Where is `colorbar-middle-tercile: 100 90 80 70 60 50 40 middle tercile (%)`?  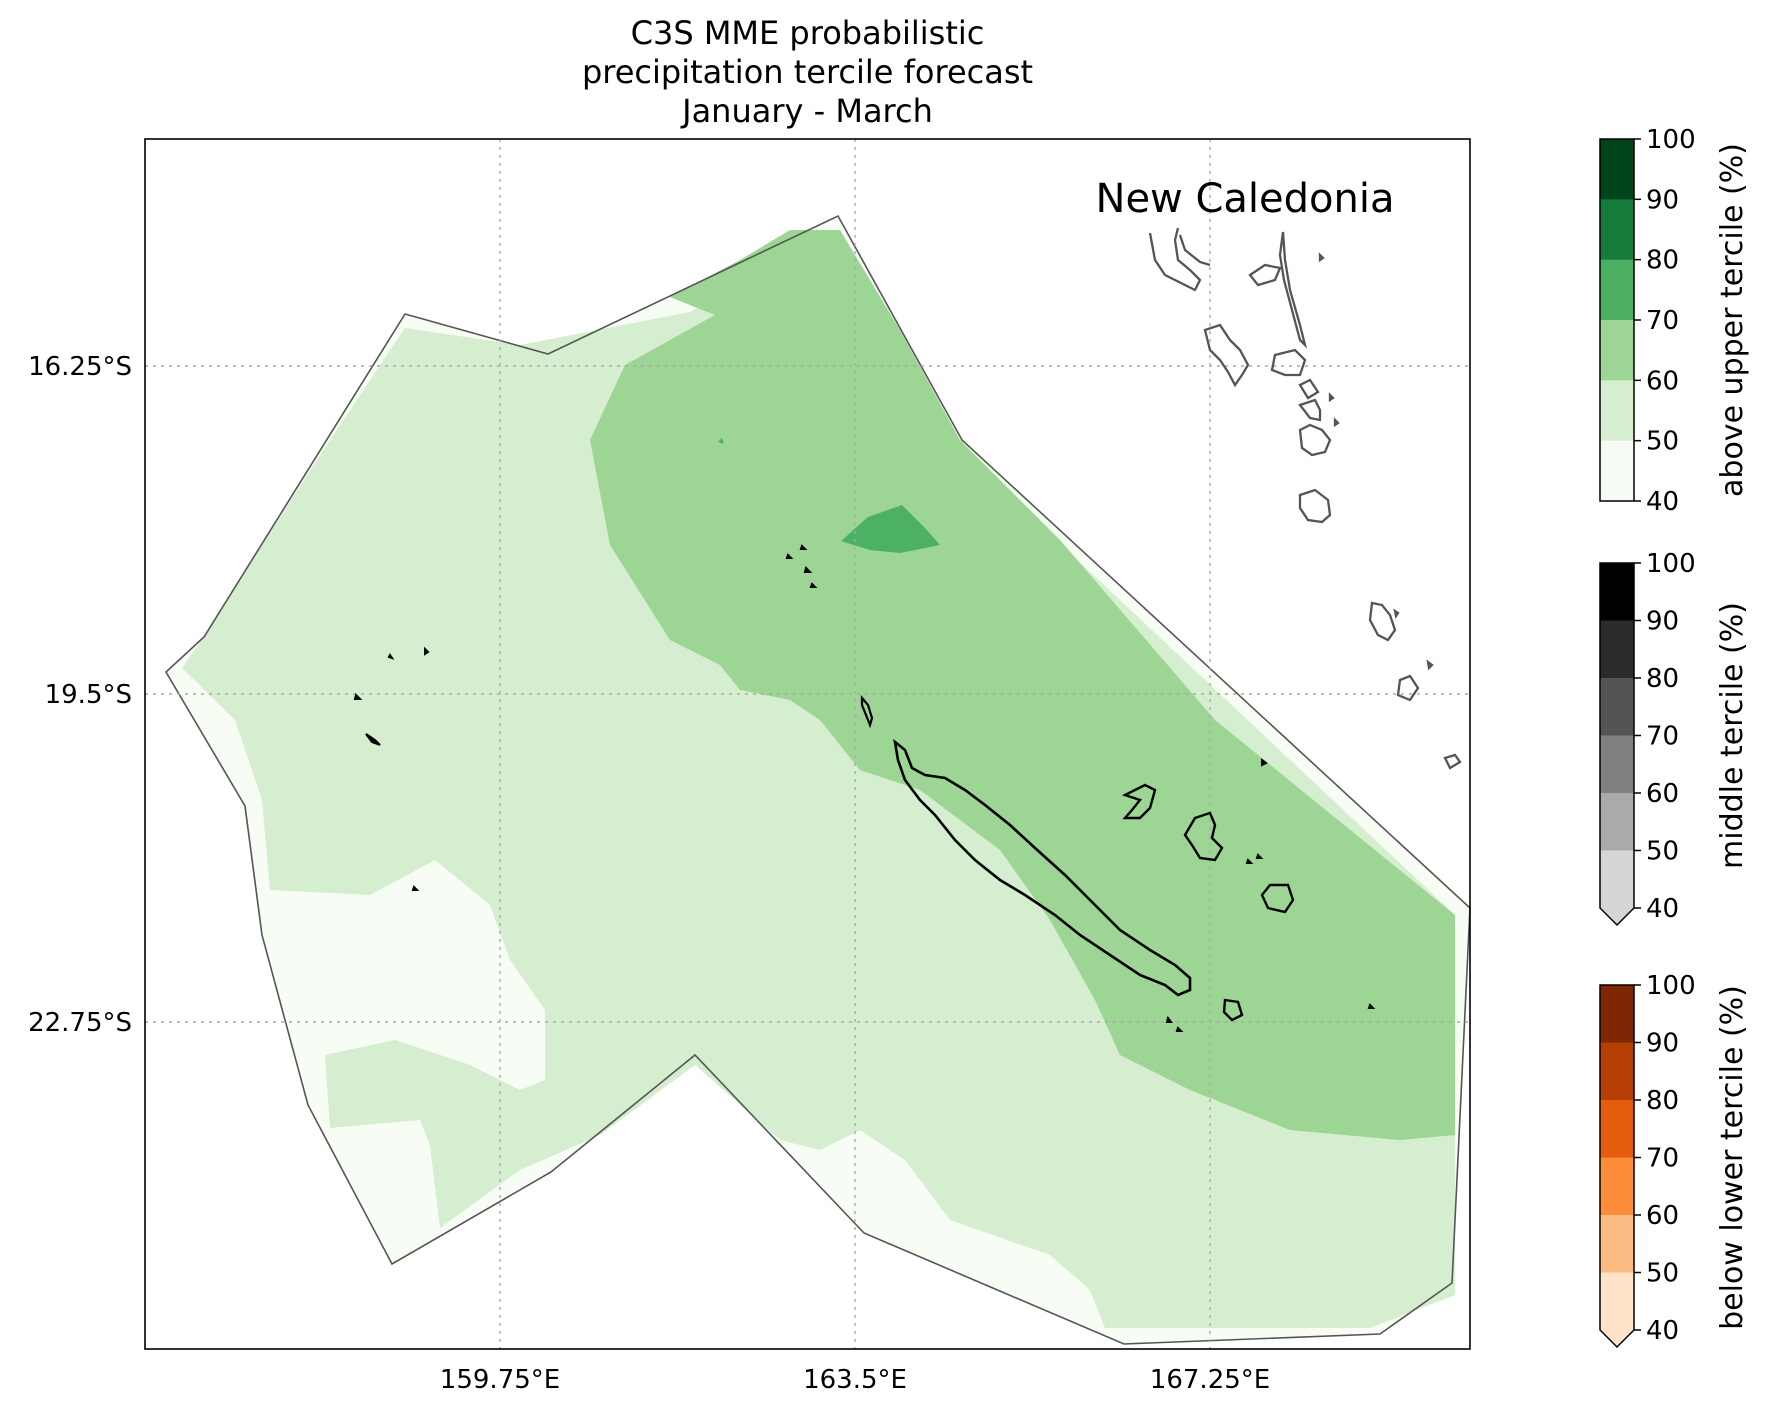 colorbar-middle-tercile: 100 90 80 70 60 50 40 middle tercile (%) is located at coordinates (1674, 738).